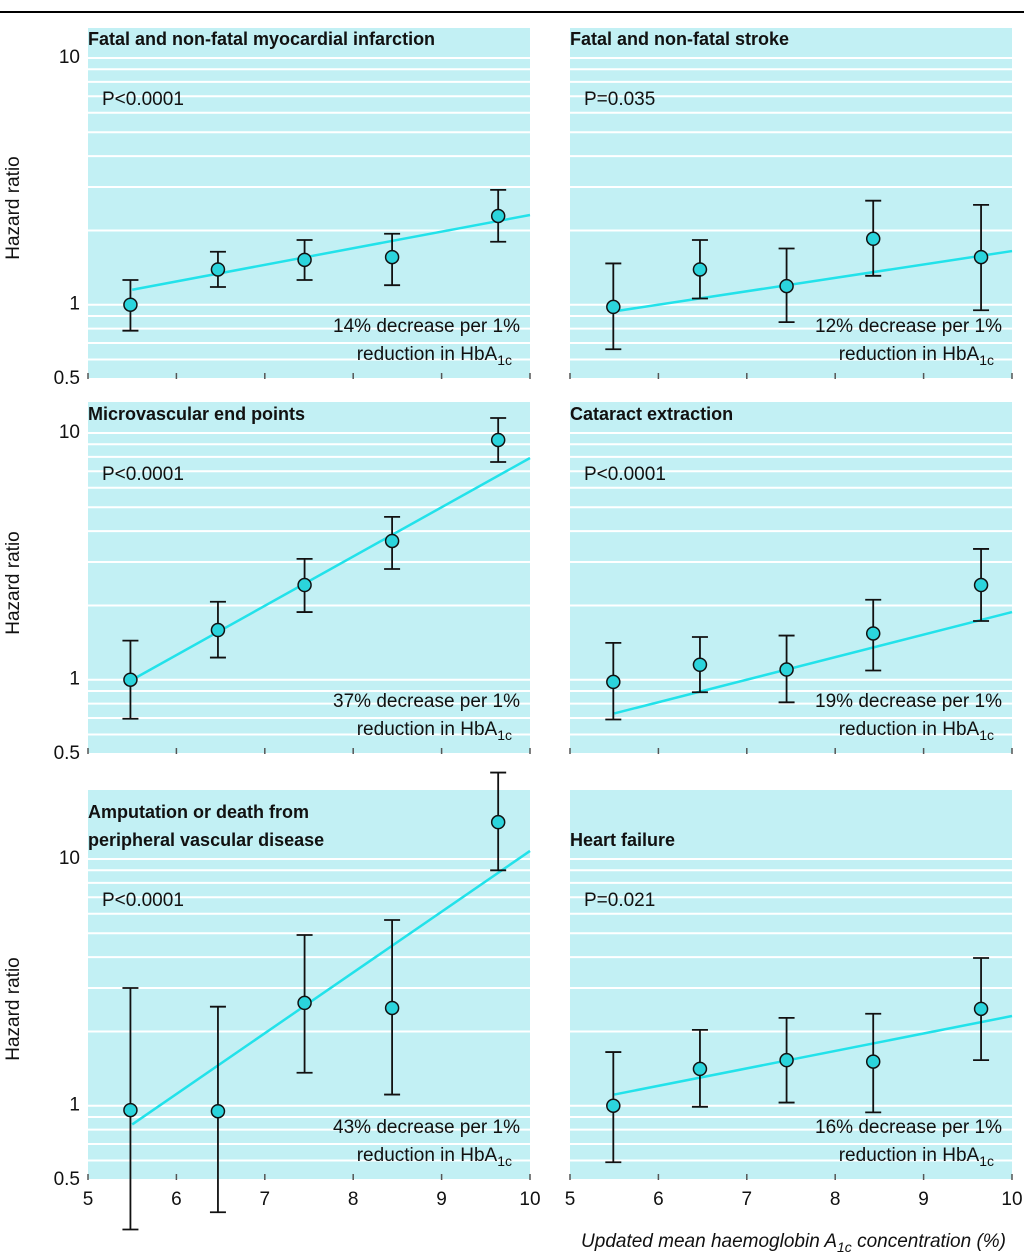 The image size is (1024, 1259). I want to click on effect-note: 16% decrease per 1%, so click(908, 1127).